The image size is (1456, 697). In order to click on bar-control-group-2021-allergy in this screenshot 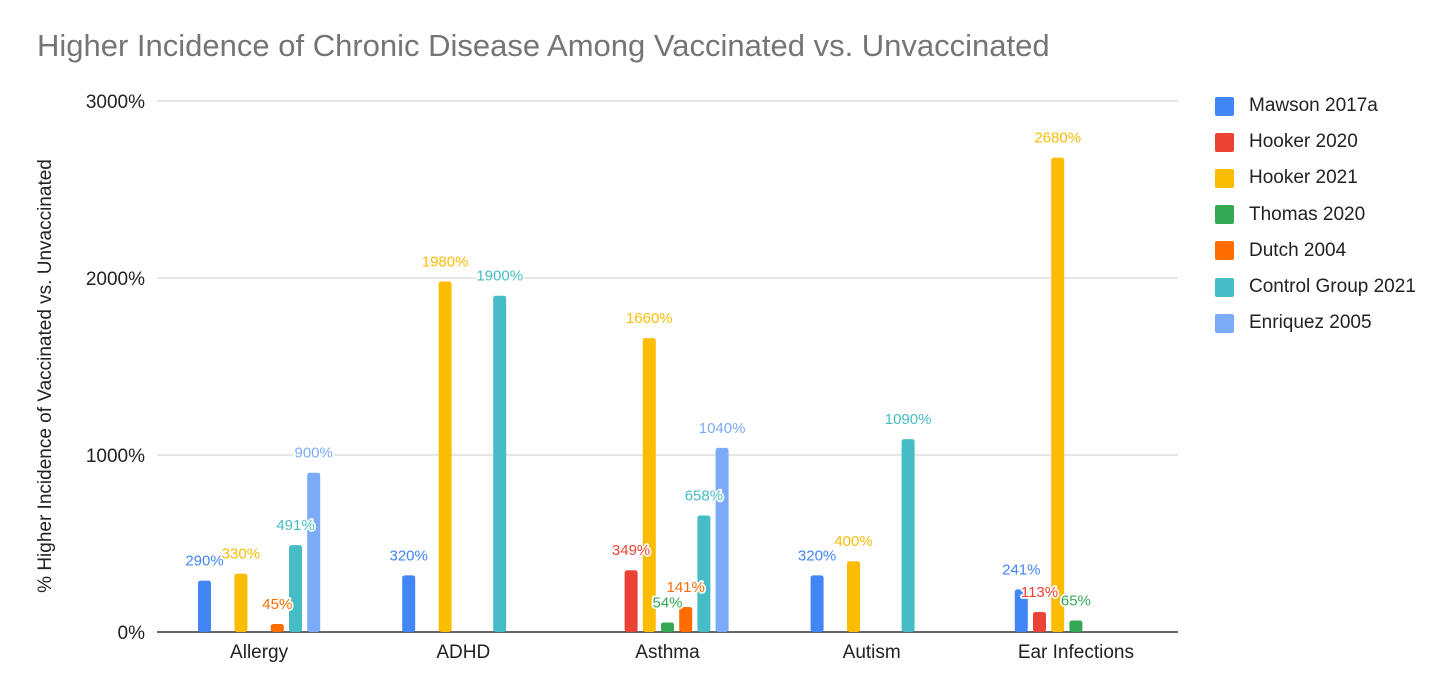, I will do `click(295, 588)`.